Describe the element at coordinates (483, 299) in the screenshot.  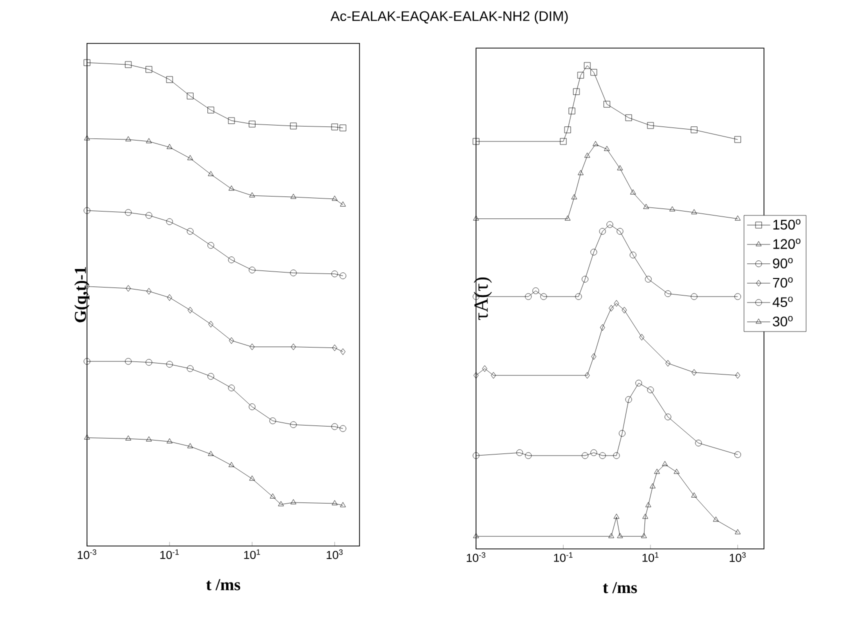
I see `y-axis-title: τA(τ)` at that location.